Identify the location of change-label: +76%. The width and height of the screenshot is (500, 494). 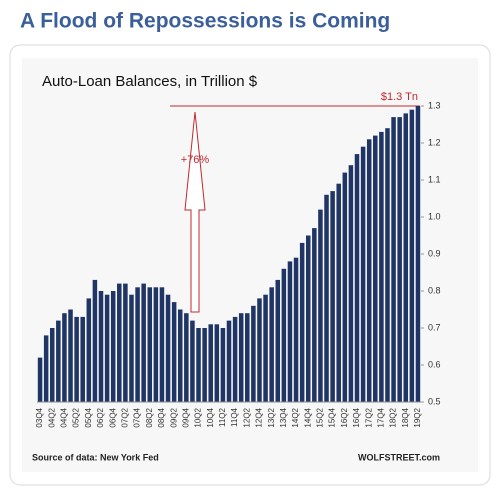
(195, 160).